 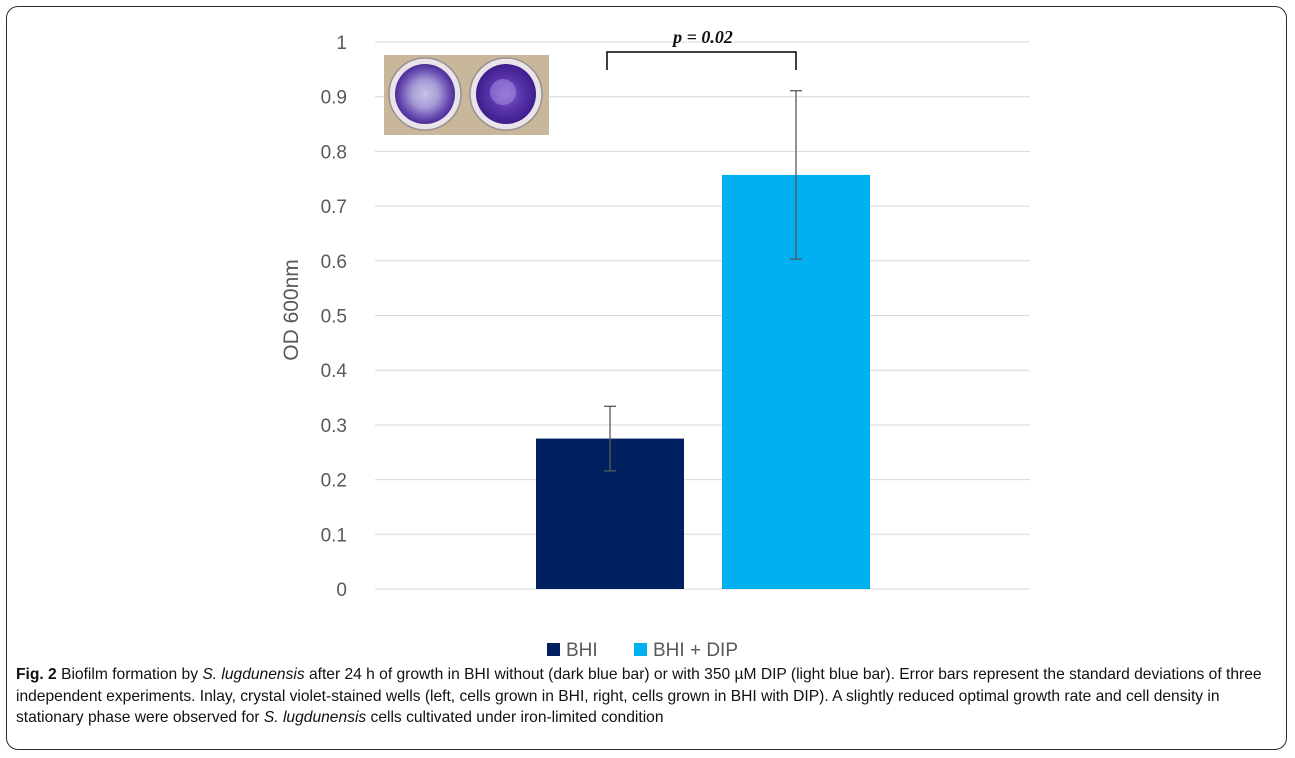 What do you see at coordinates (703, 281) in the screenshot?
I see `error-bars` at bounding box center [703, 281].